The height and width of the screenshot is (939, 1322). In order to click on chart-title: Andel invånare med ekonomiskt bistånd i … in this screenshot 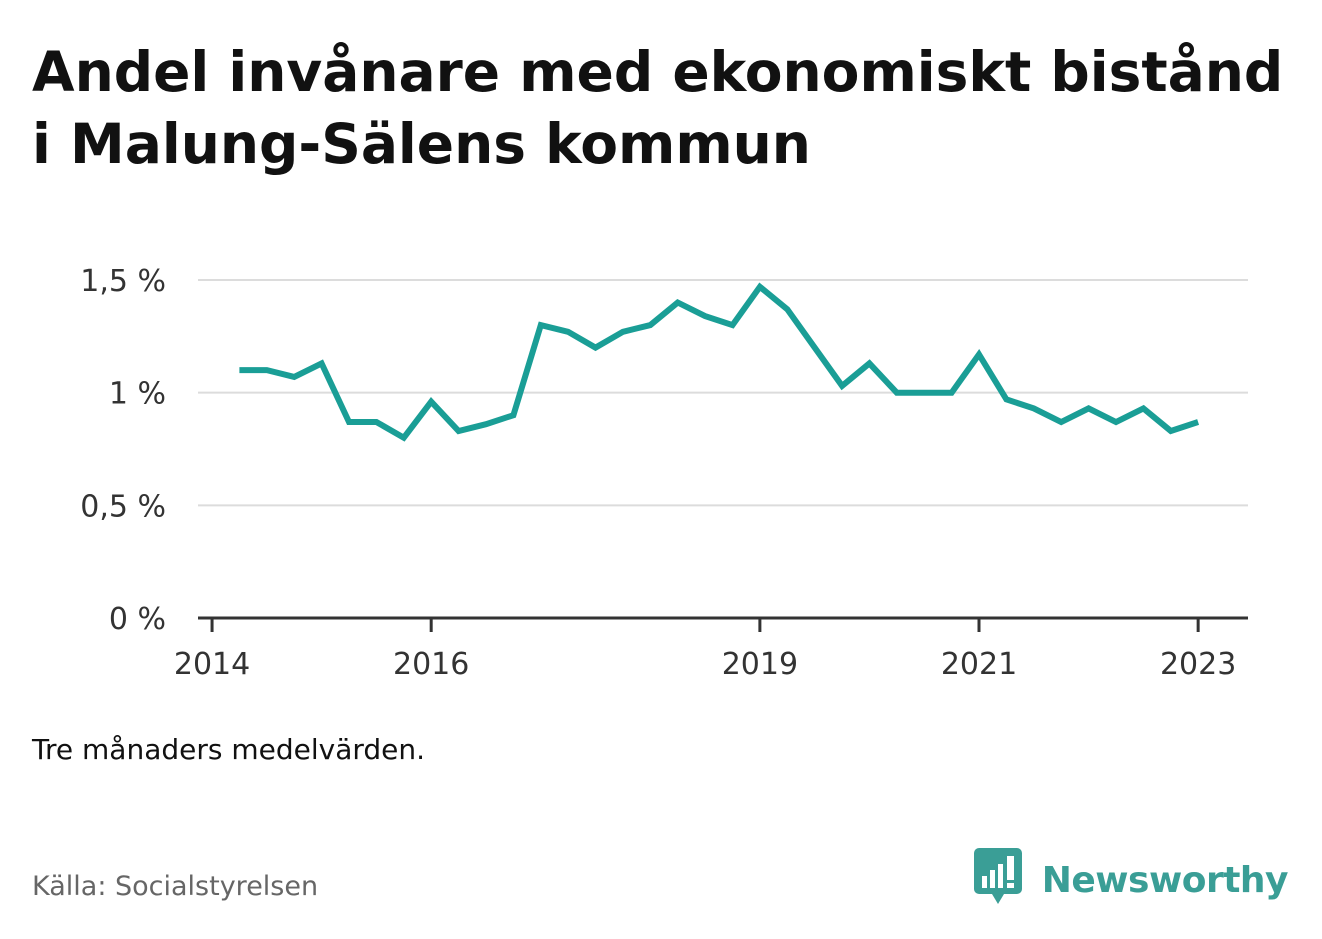, I will do `click(658, 108)`.